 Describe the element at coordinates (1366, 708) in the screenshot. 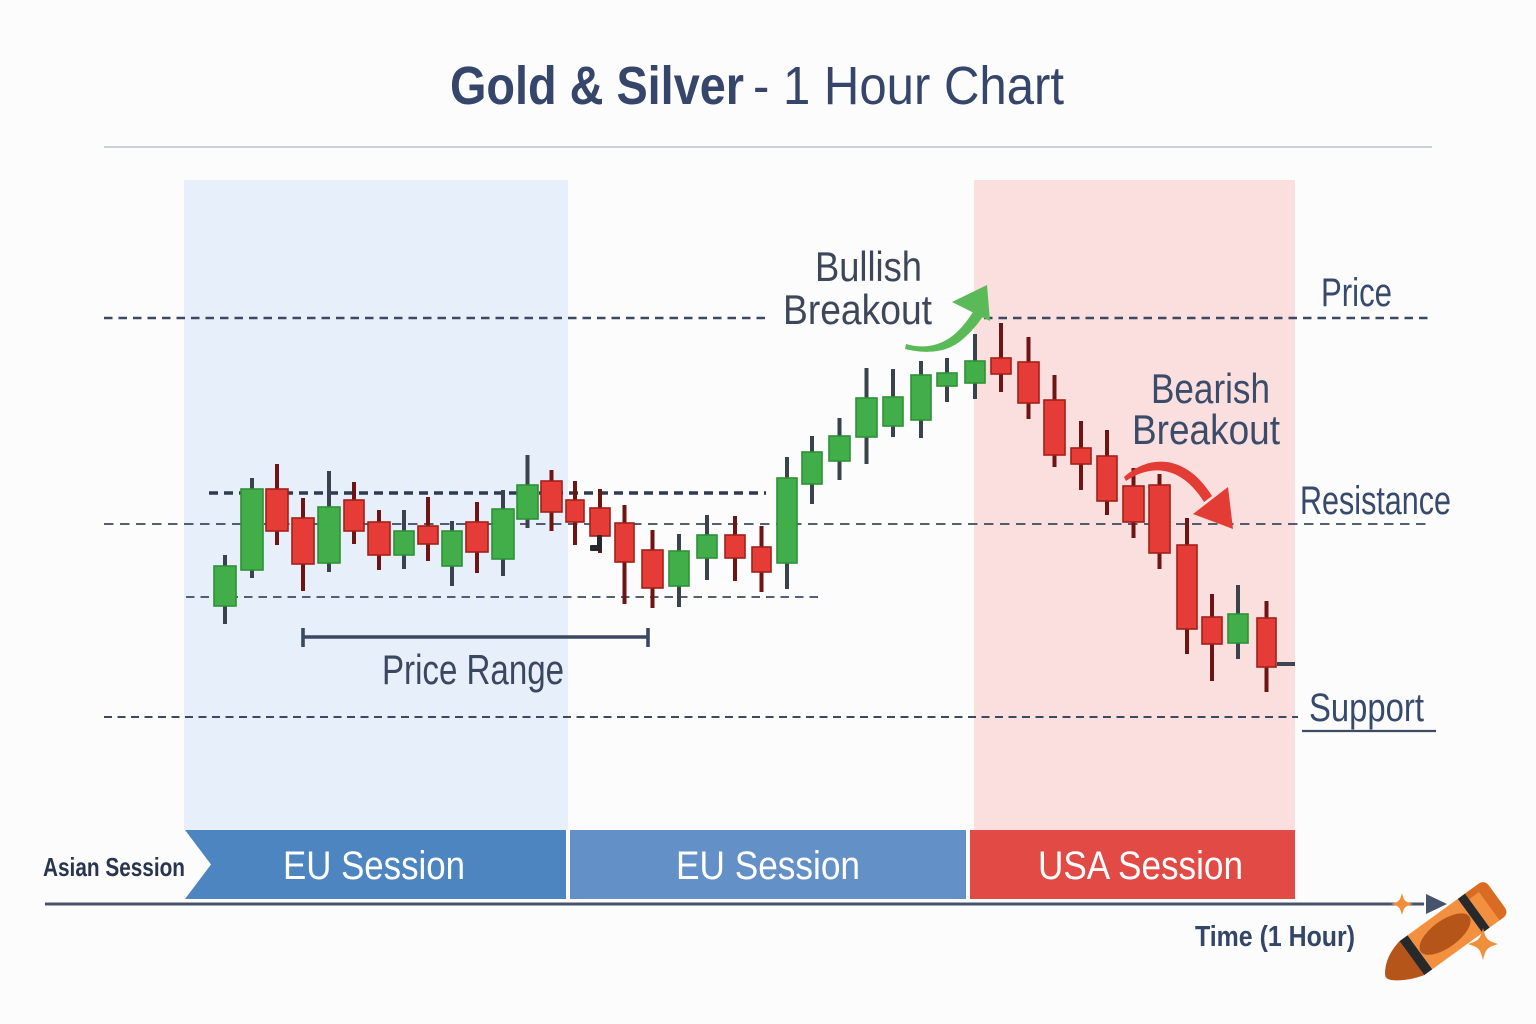

I see `svg-text: Support` at that location.